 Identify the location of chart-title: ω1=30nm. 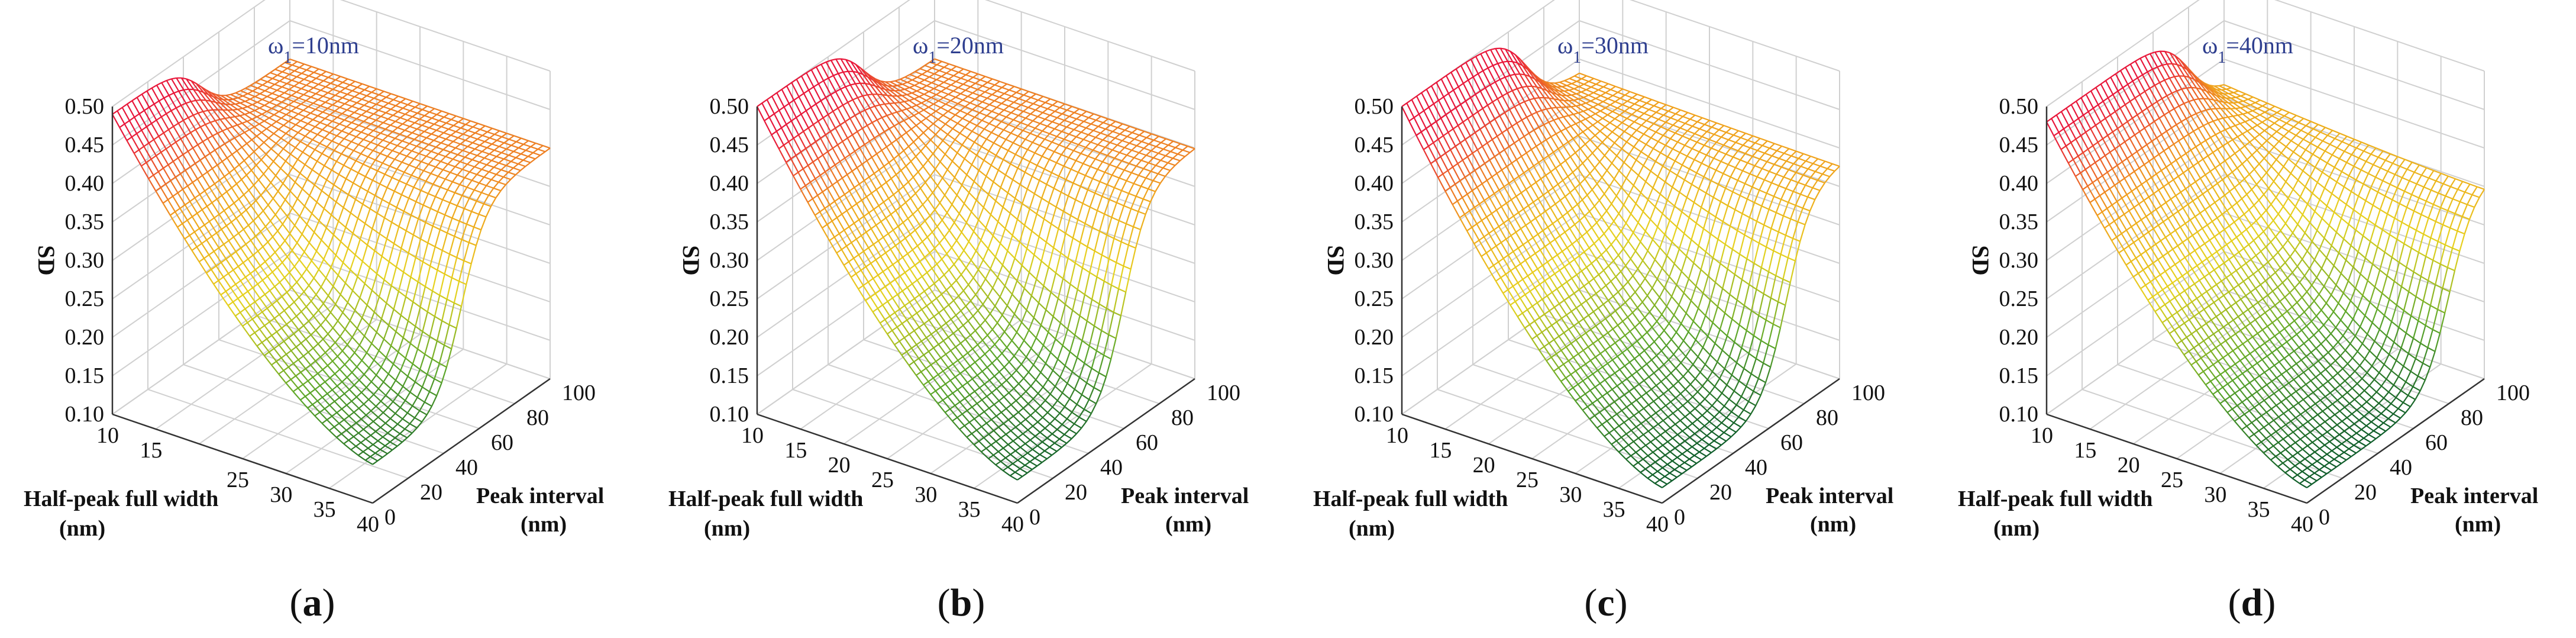
(1603, 49).